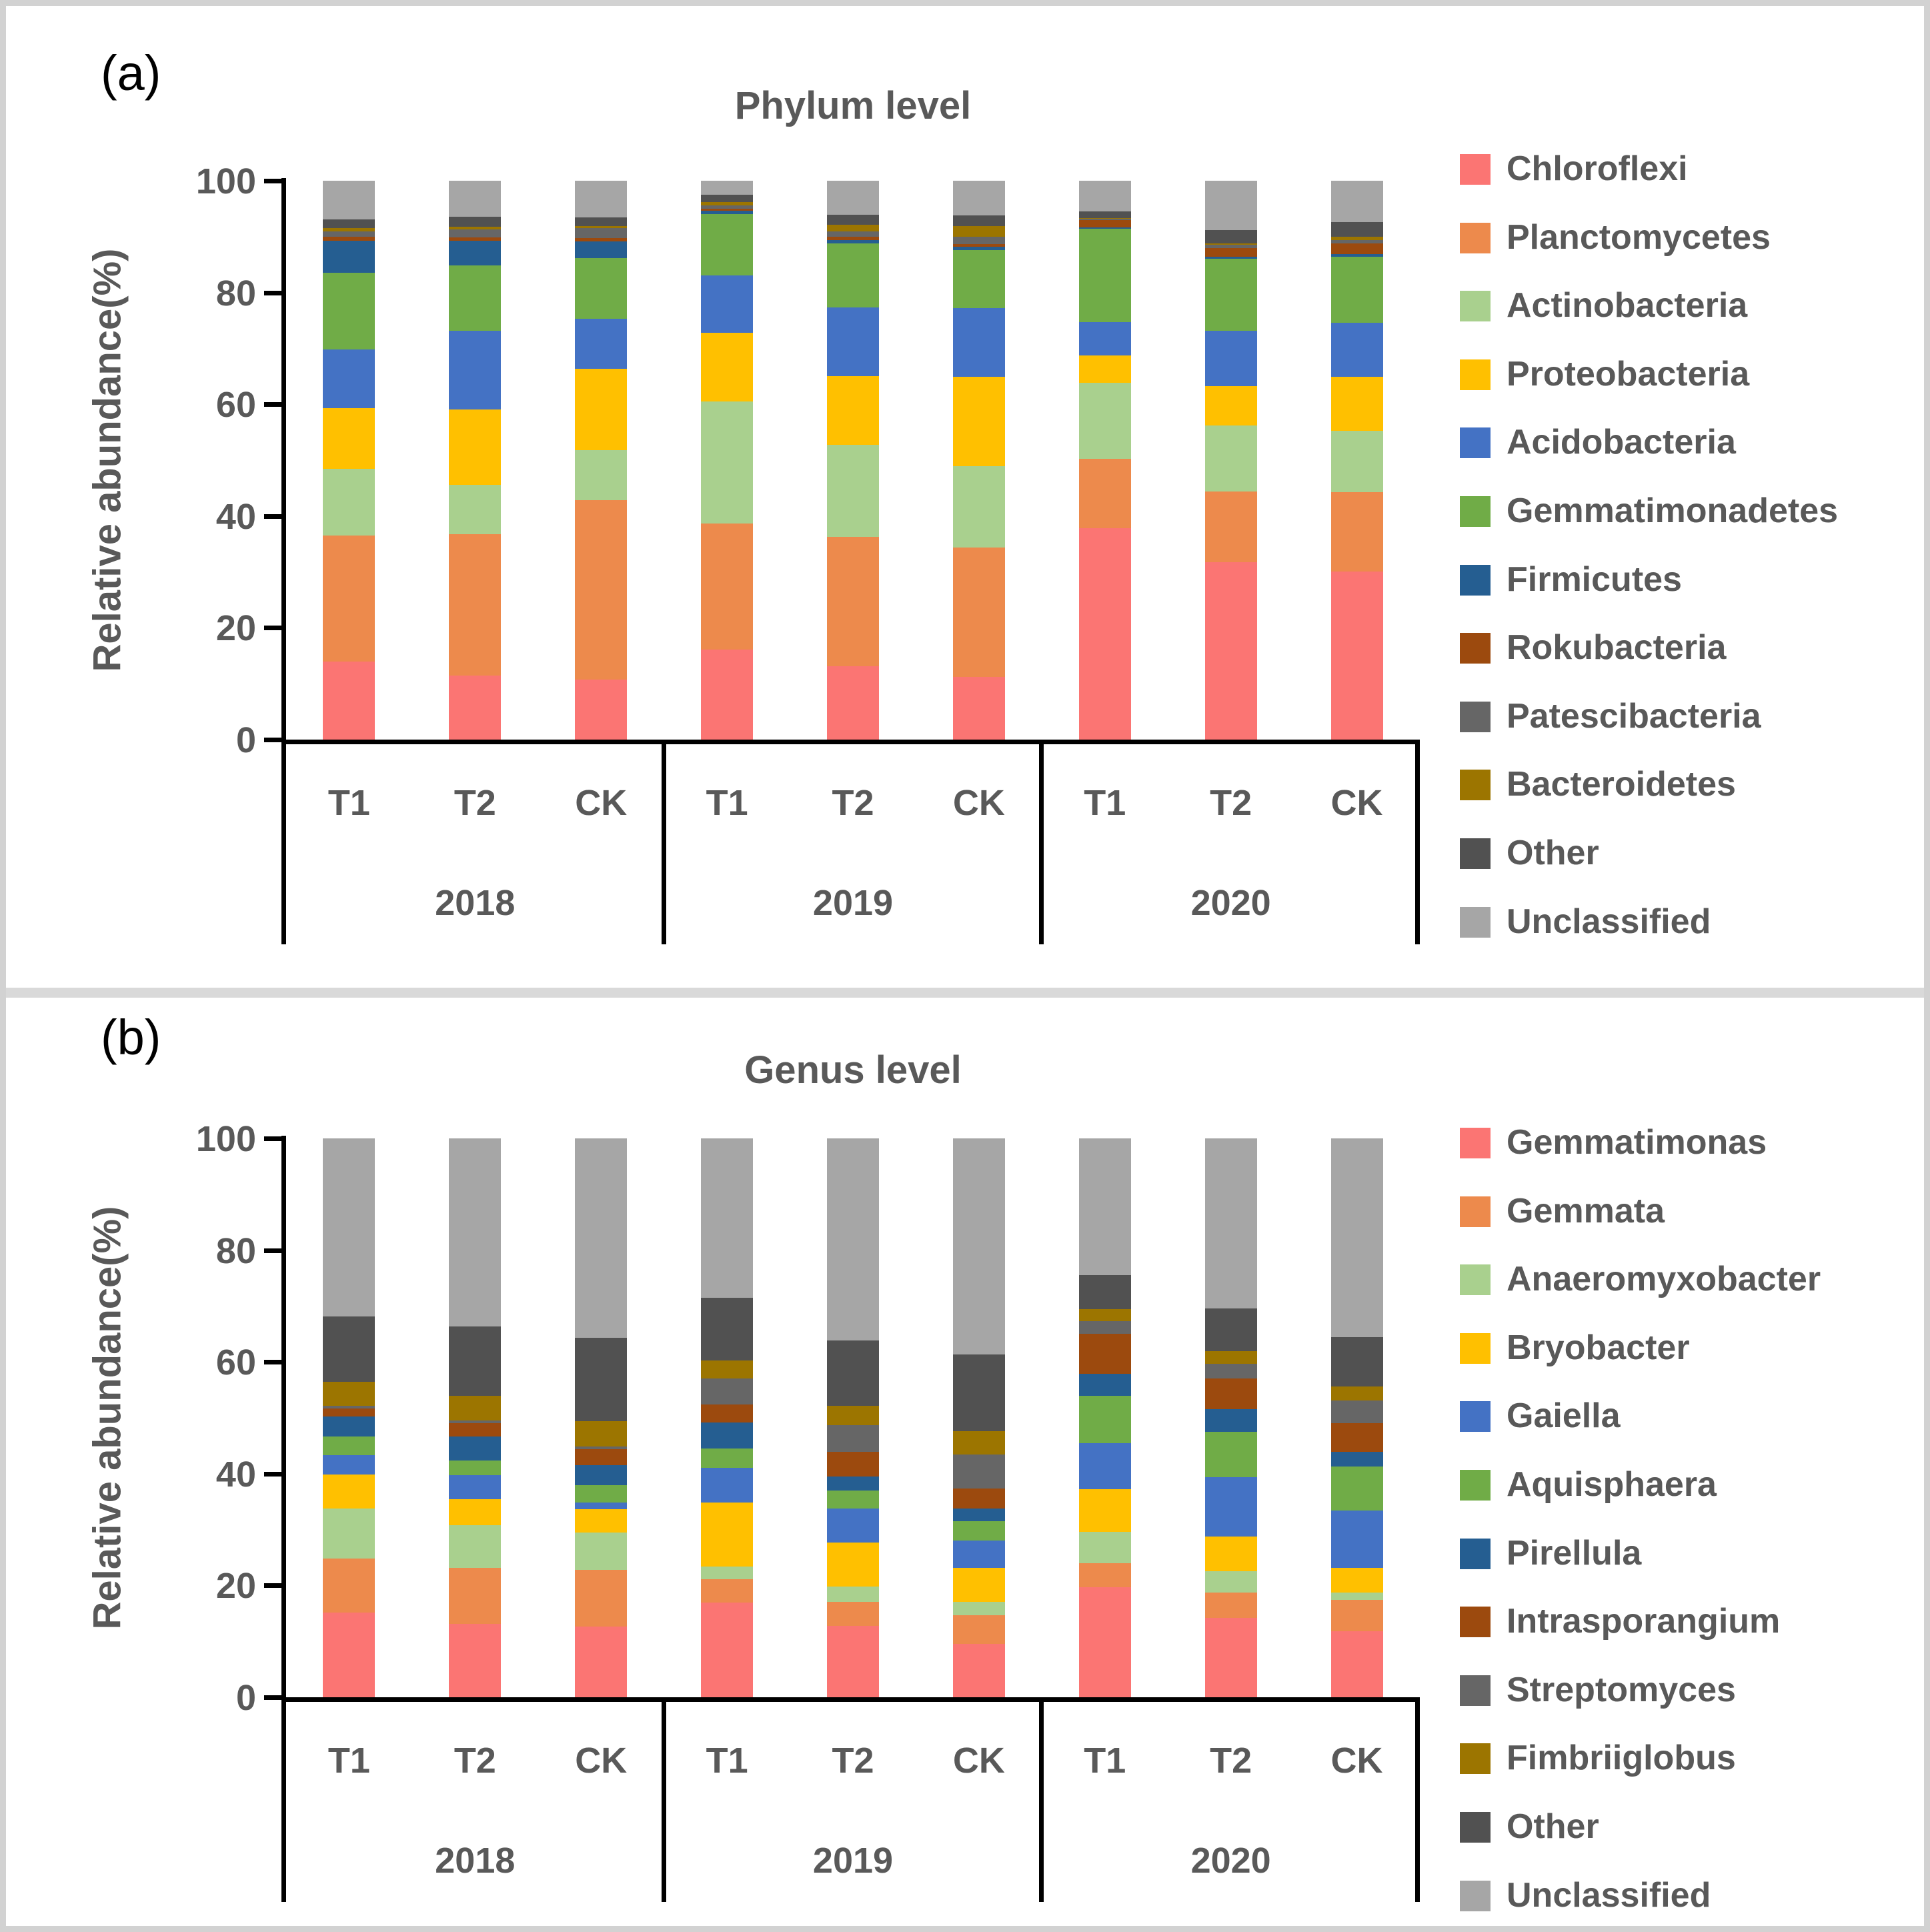 The width and height of the screenshot is (1930, 1932). Describe the element at coordinates (1356, 1761) in the screenshot. I see `x-label-CK-8: CK` at that location.